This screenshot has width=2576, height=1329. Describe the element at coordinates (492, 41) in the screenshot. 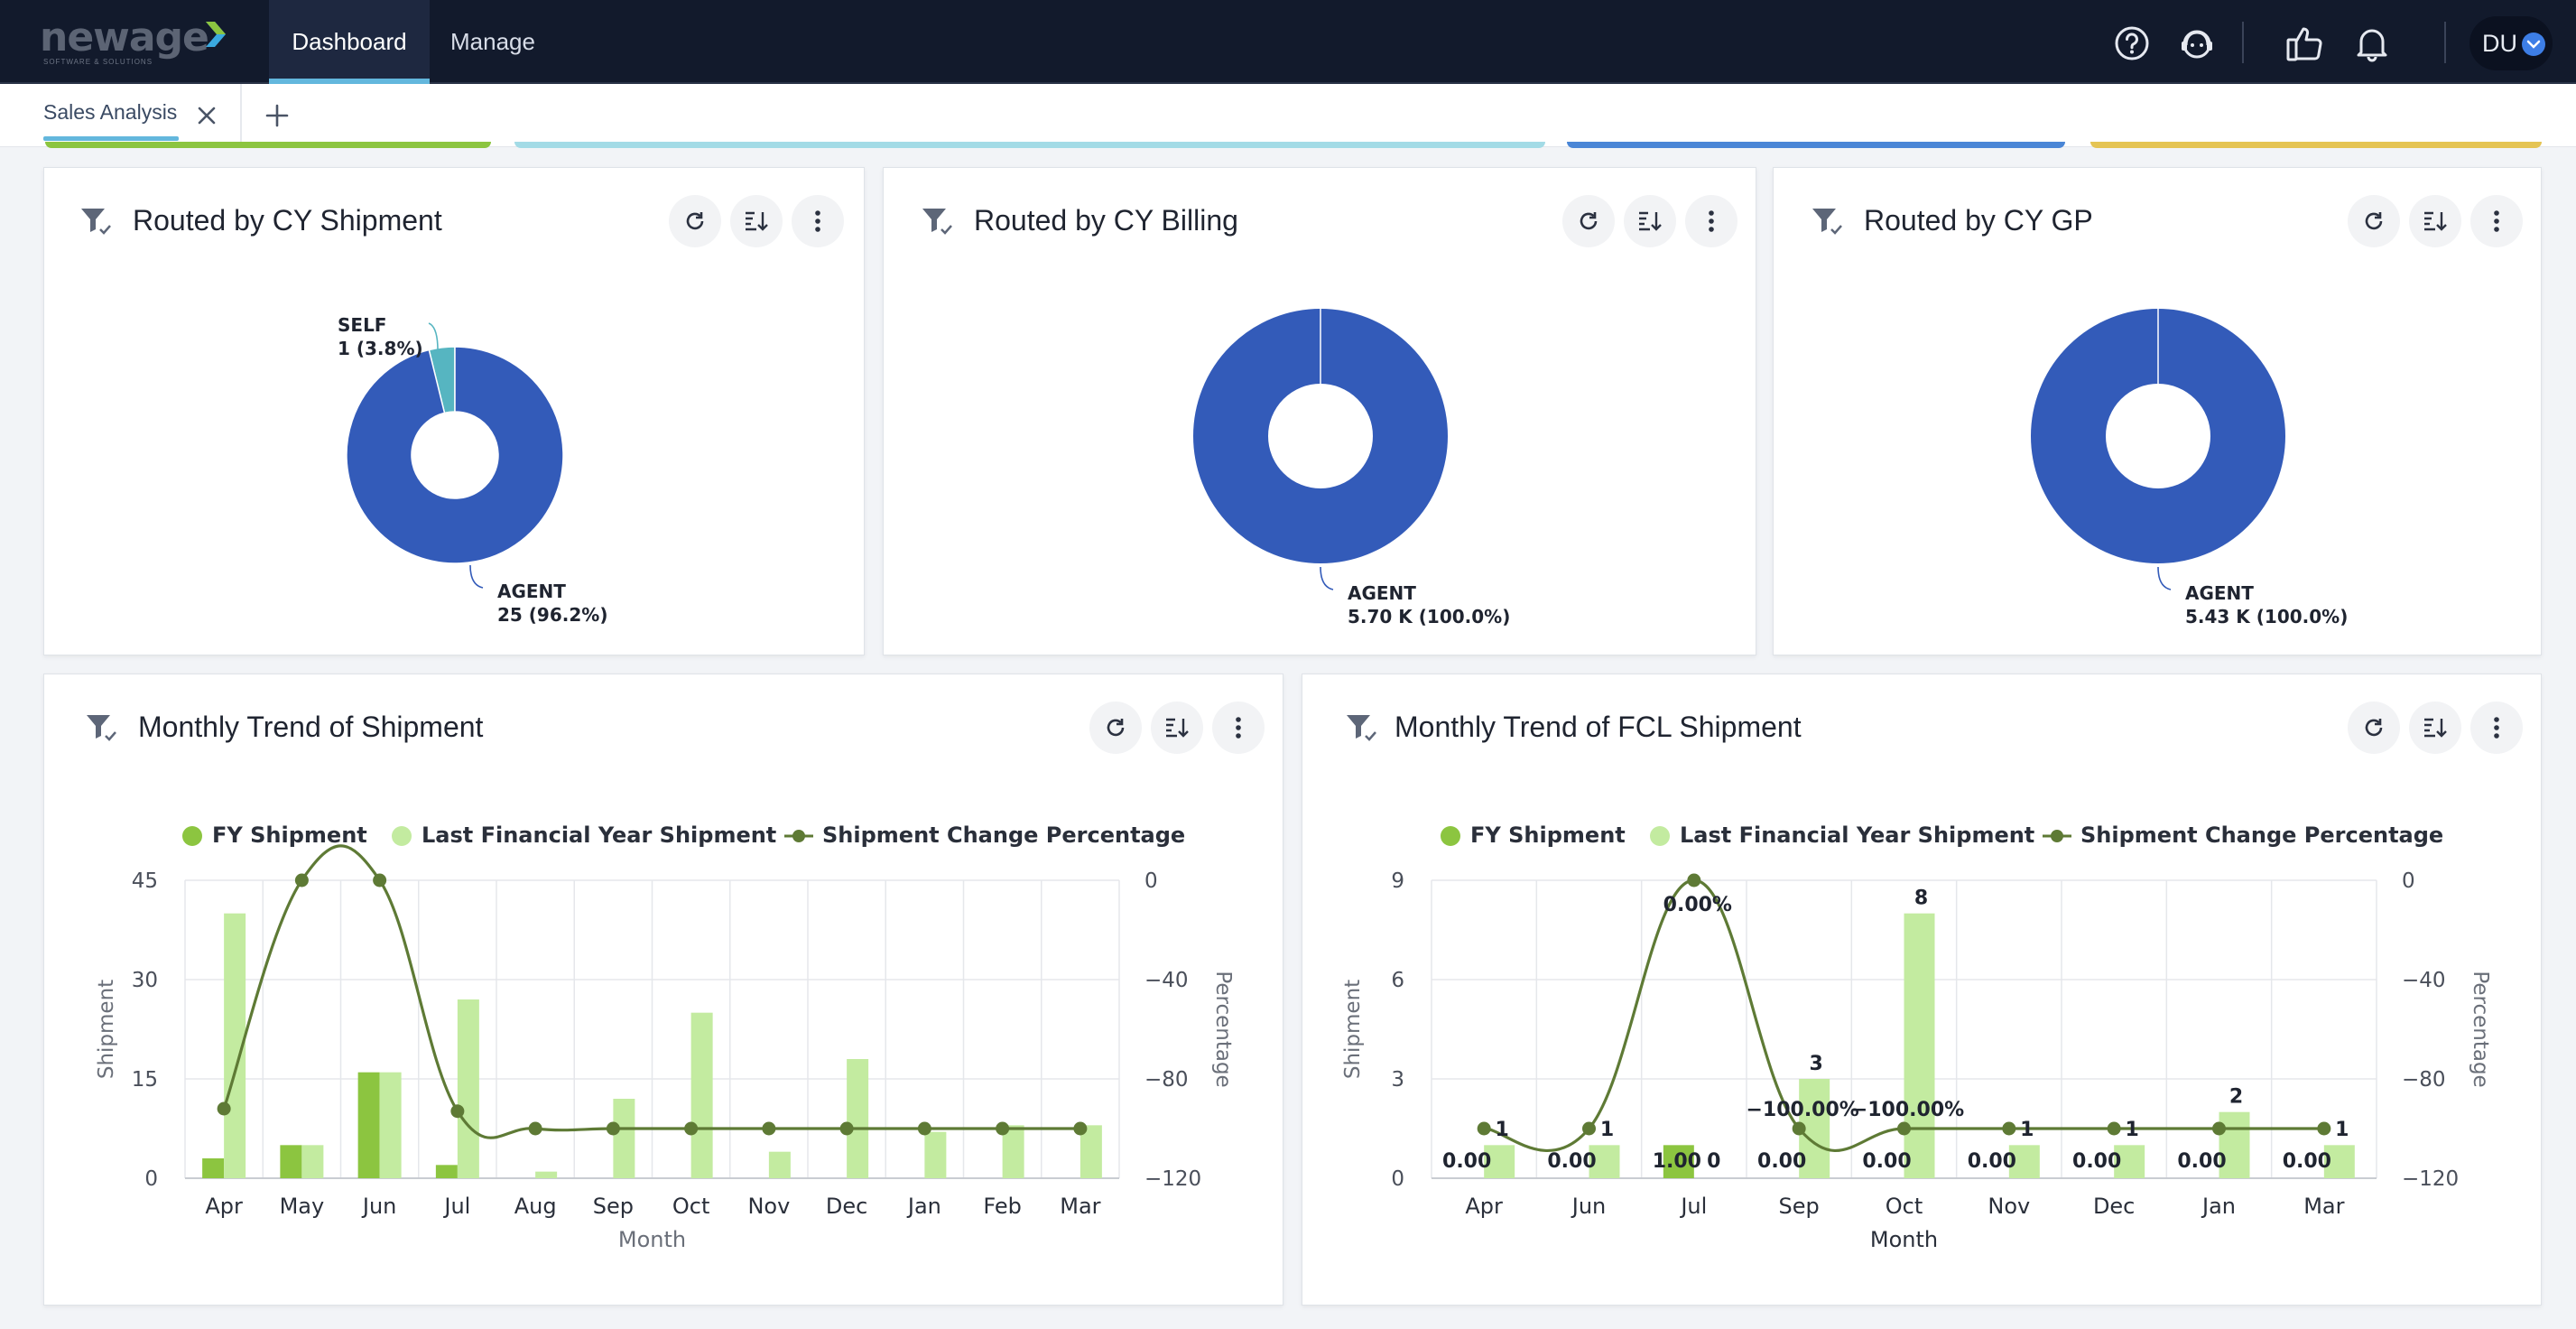

I see `nav-tab-manage: Manage` at that location.